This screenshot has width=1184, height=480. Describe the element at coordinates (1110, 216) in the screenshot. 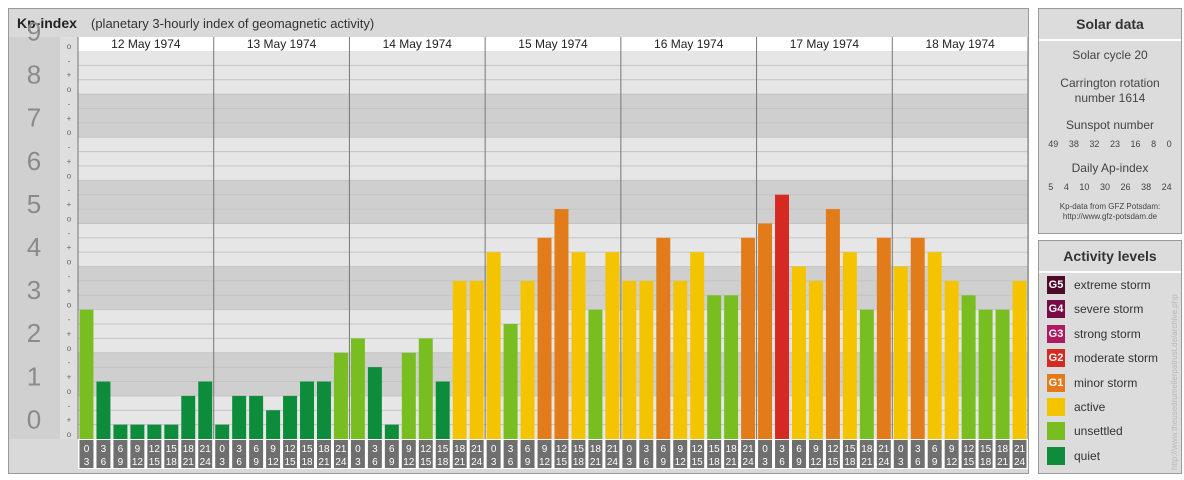

I see `source-link: http://www.gfz-potsdam.de` at that location.